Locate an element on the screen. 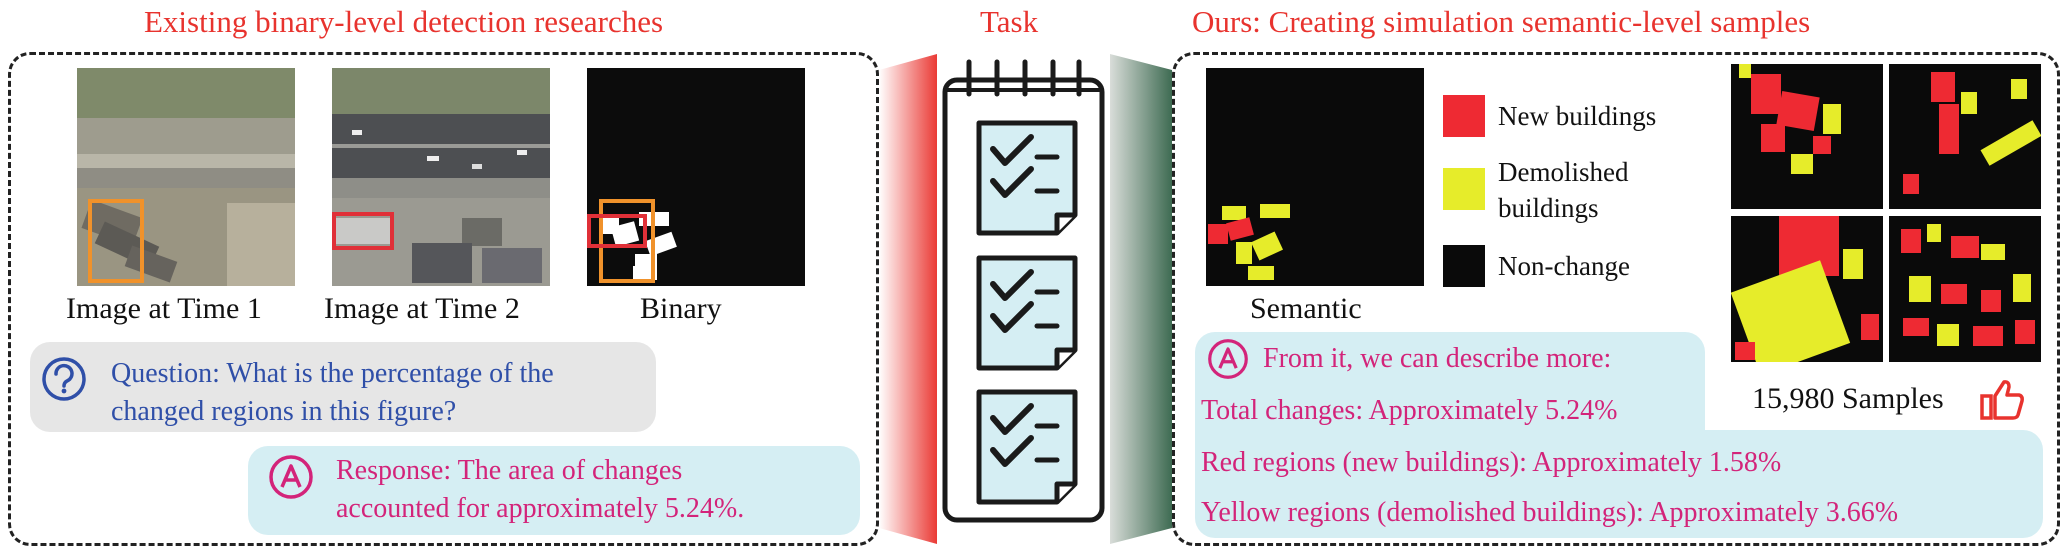 Image resolution: width=2069 pixels, height=559 pixels. legend-swatch-nonchange is located at coordinates (1464, 266).